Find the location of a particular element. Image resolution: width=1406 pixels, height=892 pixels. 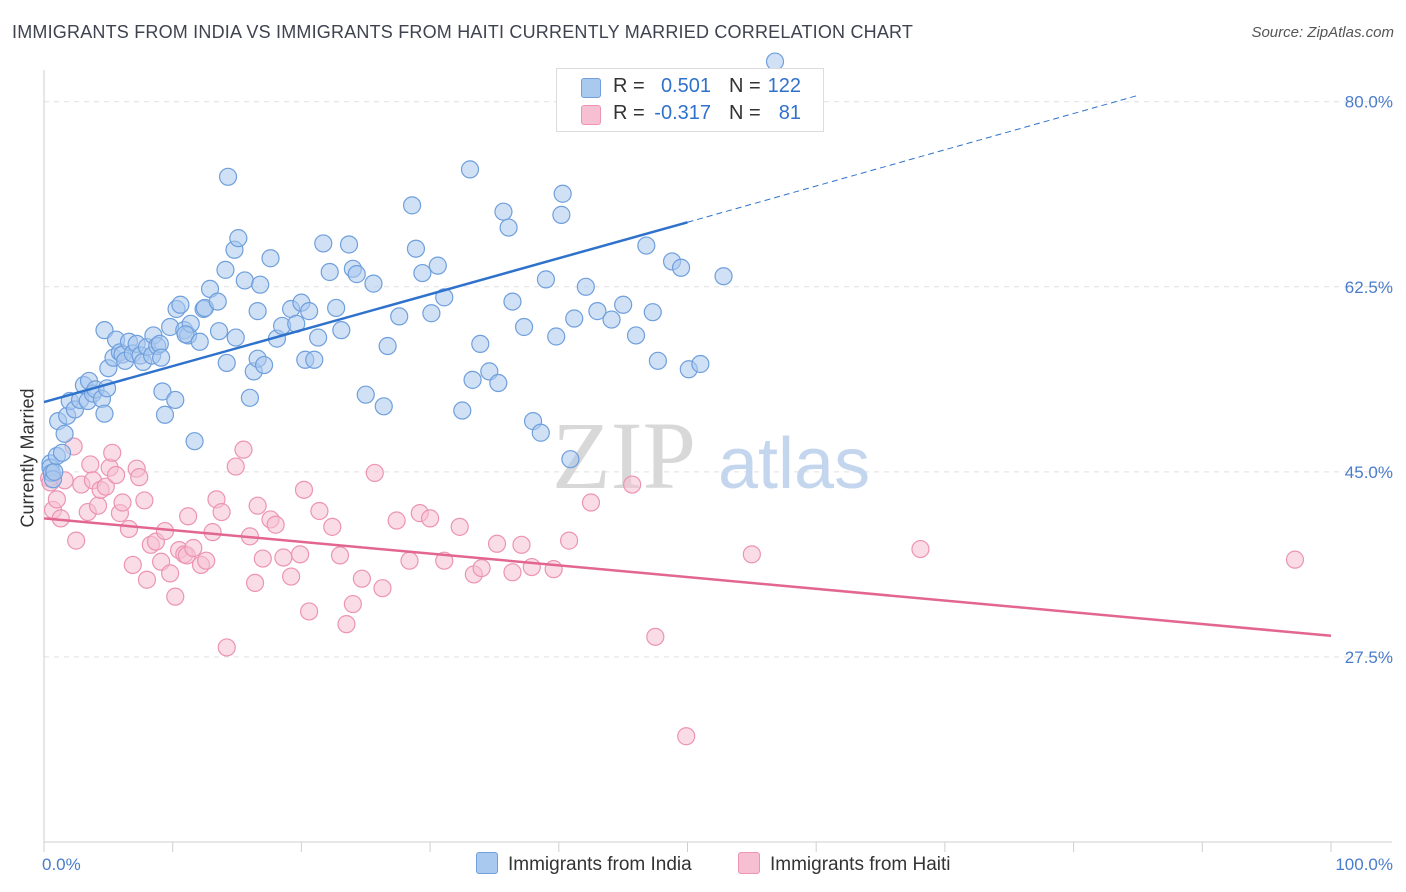

legend-r-label: R = is located at coordinates (629, 113).